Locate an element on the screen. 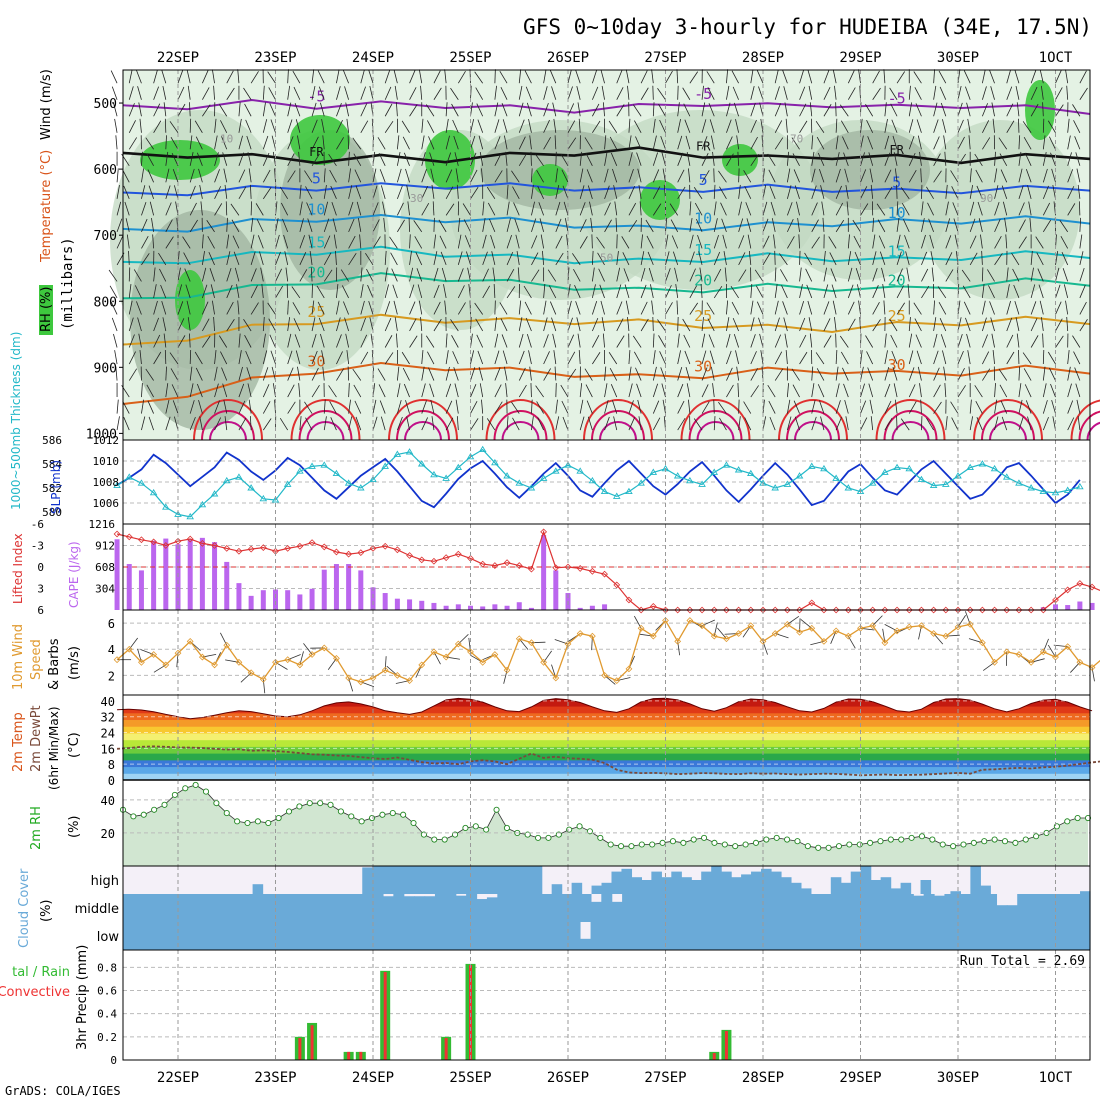 The height and width of the screenshot is (1100, 1100). run-total-label: Run Total = 2.69 is located at coordinates (1022, 961).